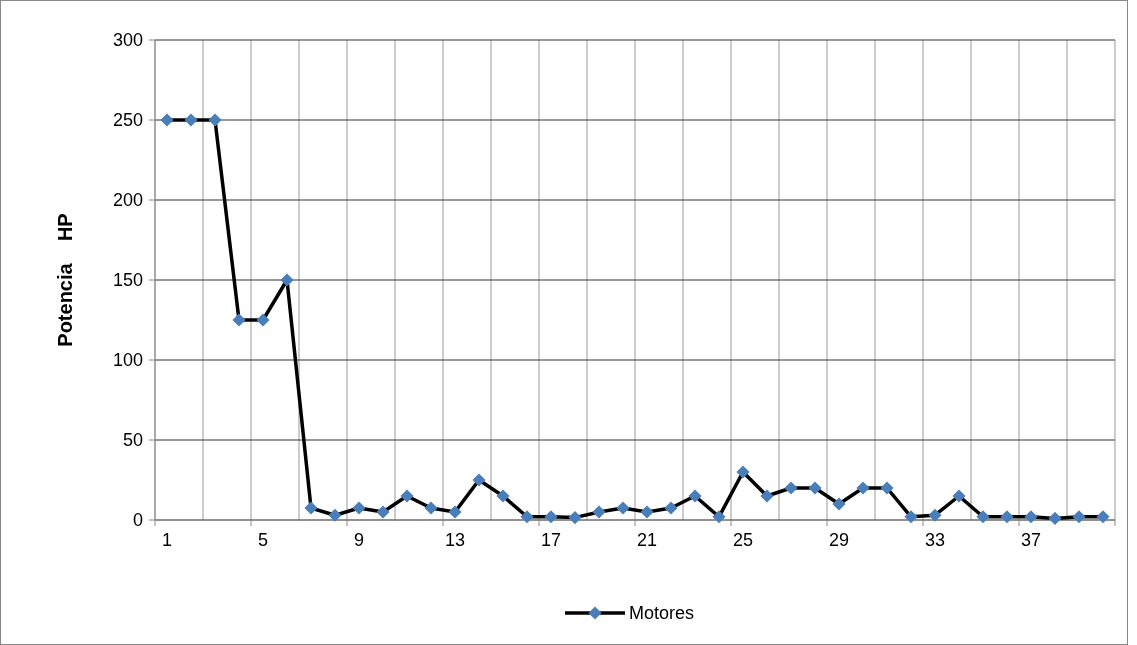 This screenshot has width=1137, height=645. I want to click on y-tick-label: 250, so click(127, 120).